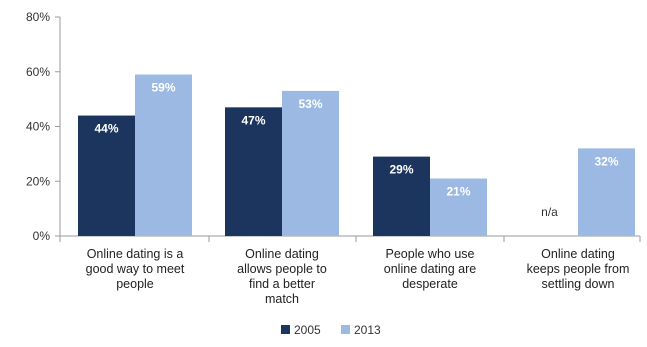  Describe the element at coordinates (253, 120) in the screenshot. I see `data-label: 47%` at that location.